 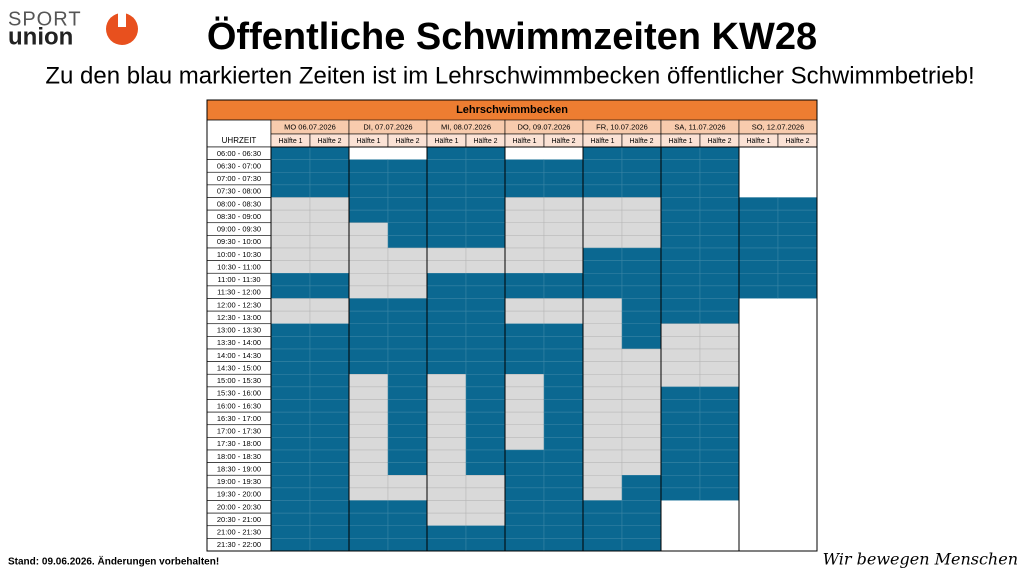 What do you see at coordinates (239, 544) in the screenshot?
I see `time-label: 21:30 - 22:00` at bounding box center [239, 544].